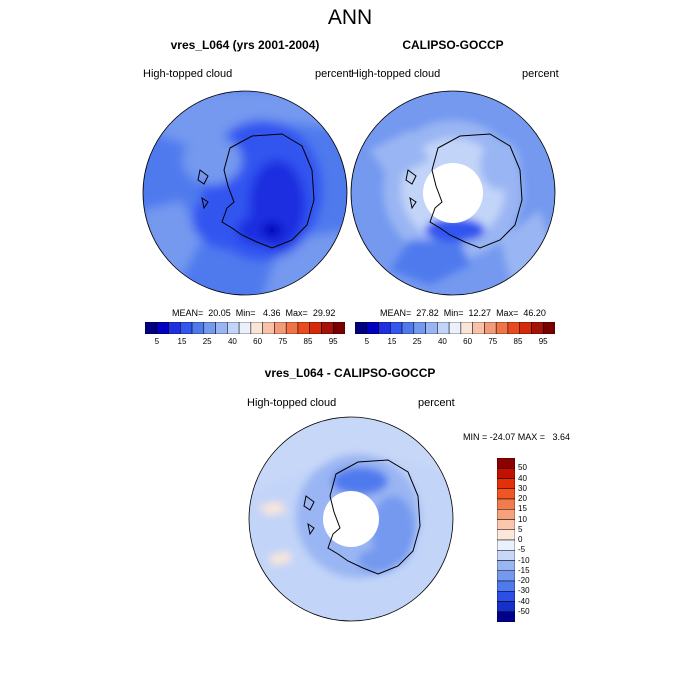 This screenshot has height=700, width=700. I want to click on panel2-units-label: percent, so click(540, 74).